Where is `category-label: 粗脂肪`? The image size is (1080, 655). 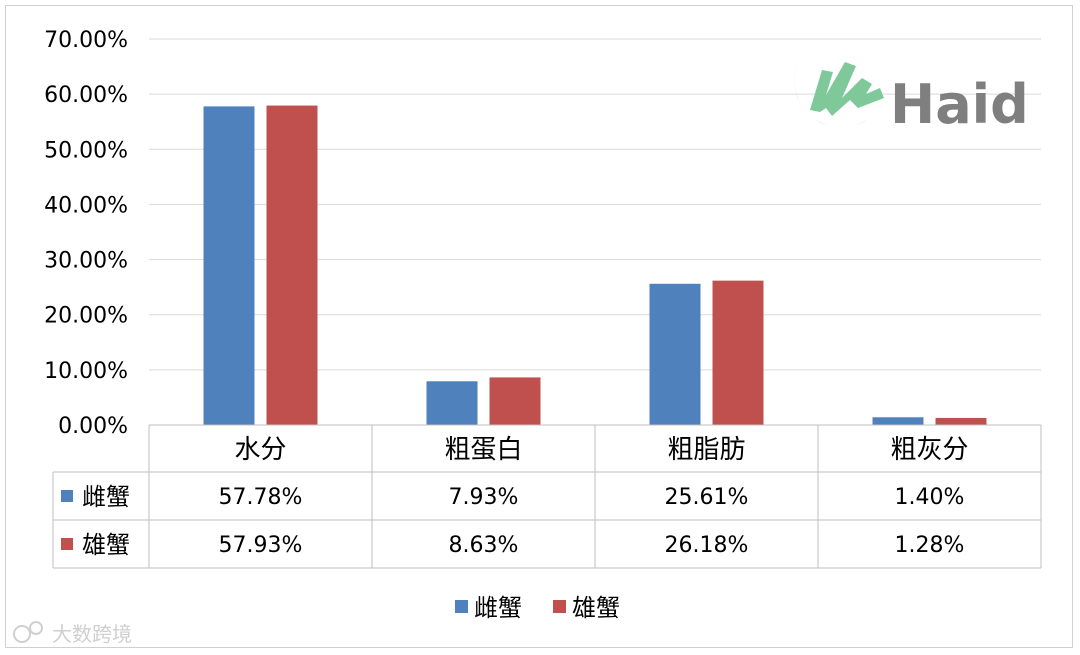
category-label: 粗脂肪 is located at coordinates (706, 450).